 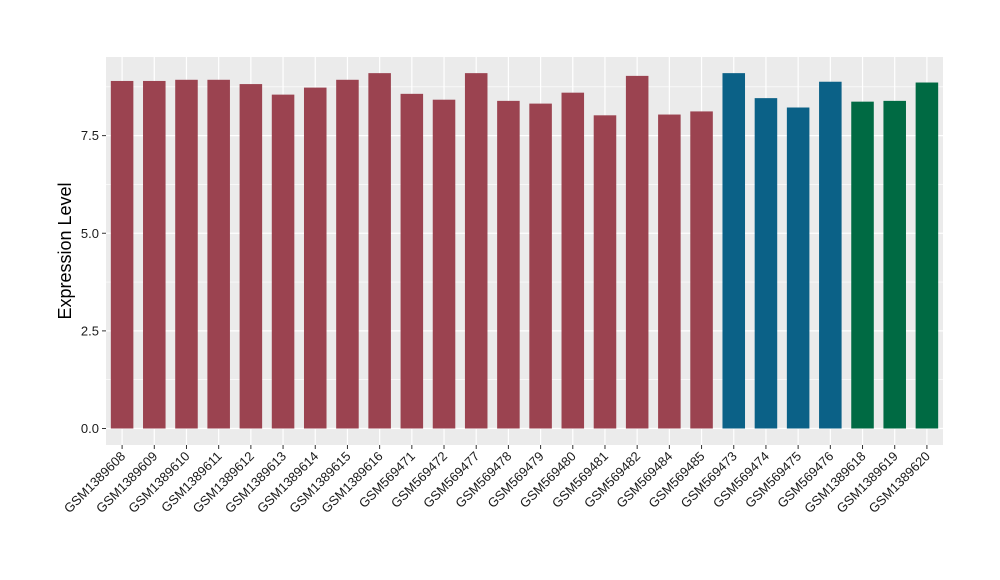 I want to click on y-tick-label: 2.5, so click(x=90, y=330).